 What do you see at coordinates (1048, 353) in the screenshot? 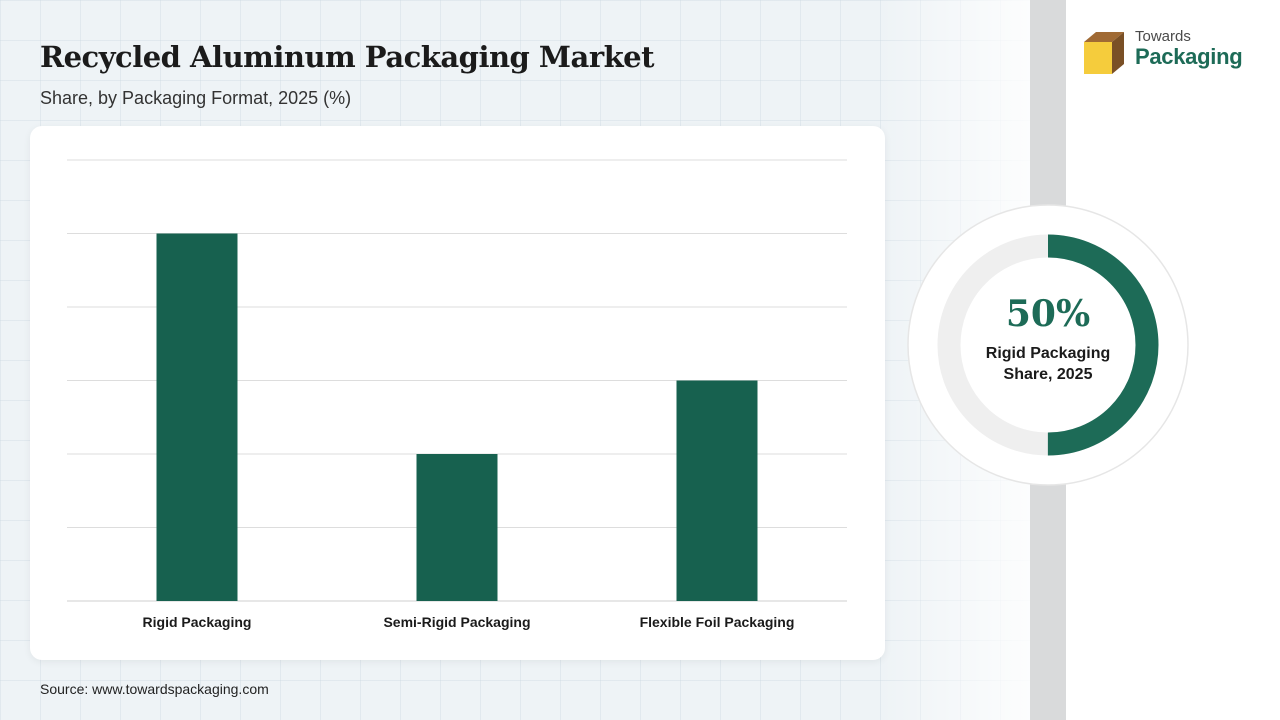
I see `donut-label-line1: Rigid Packaging` at bounding box center [1048, 353].